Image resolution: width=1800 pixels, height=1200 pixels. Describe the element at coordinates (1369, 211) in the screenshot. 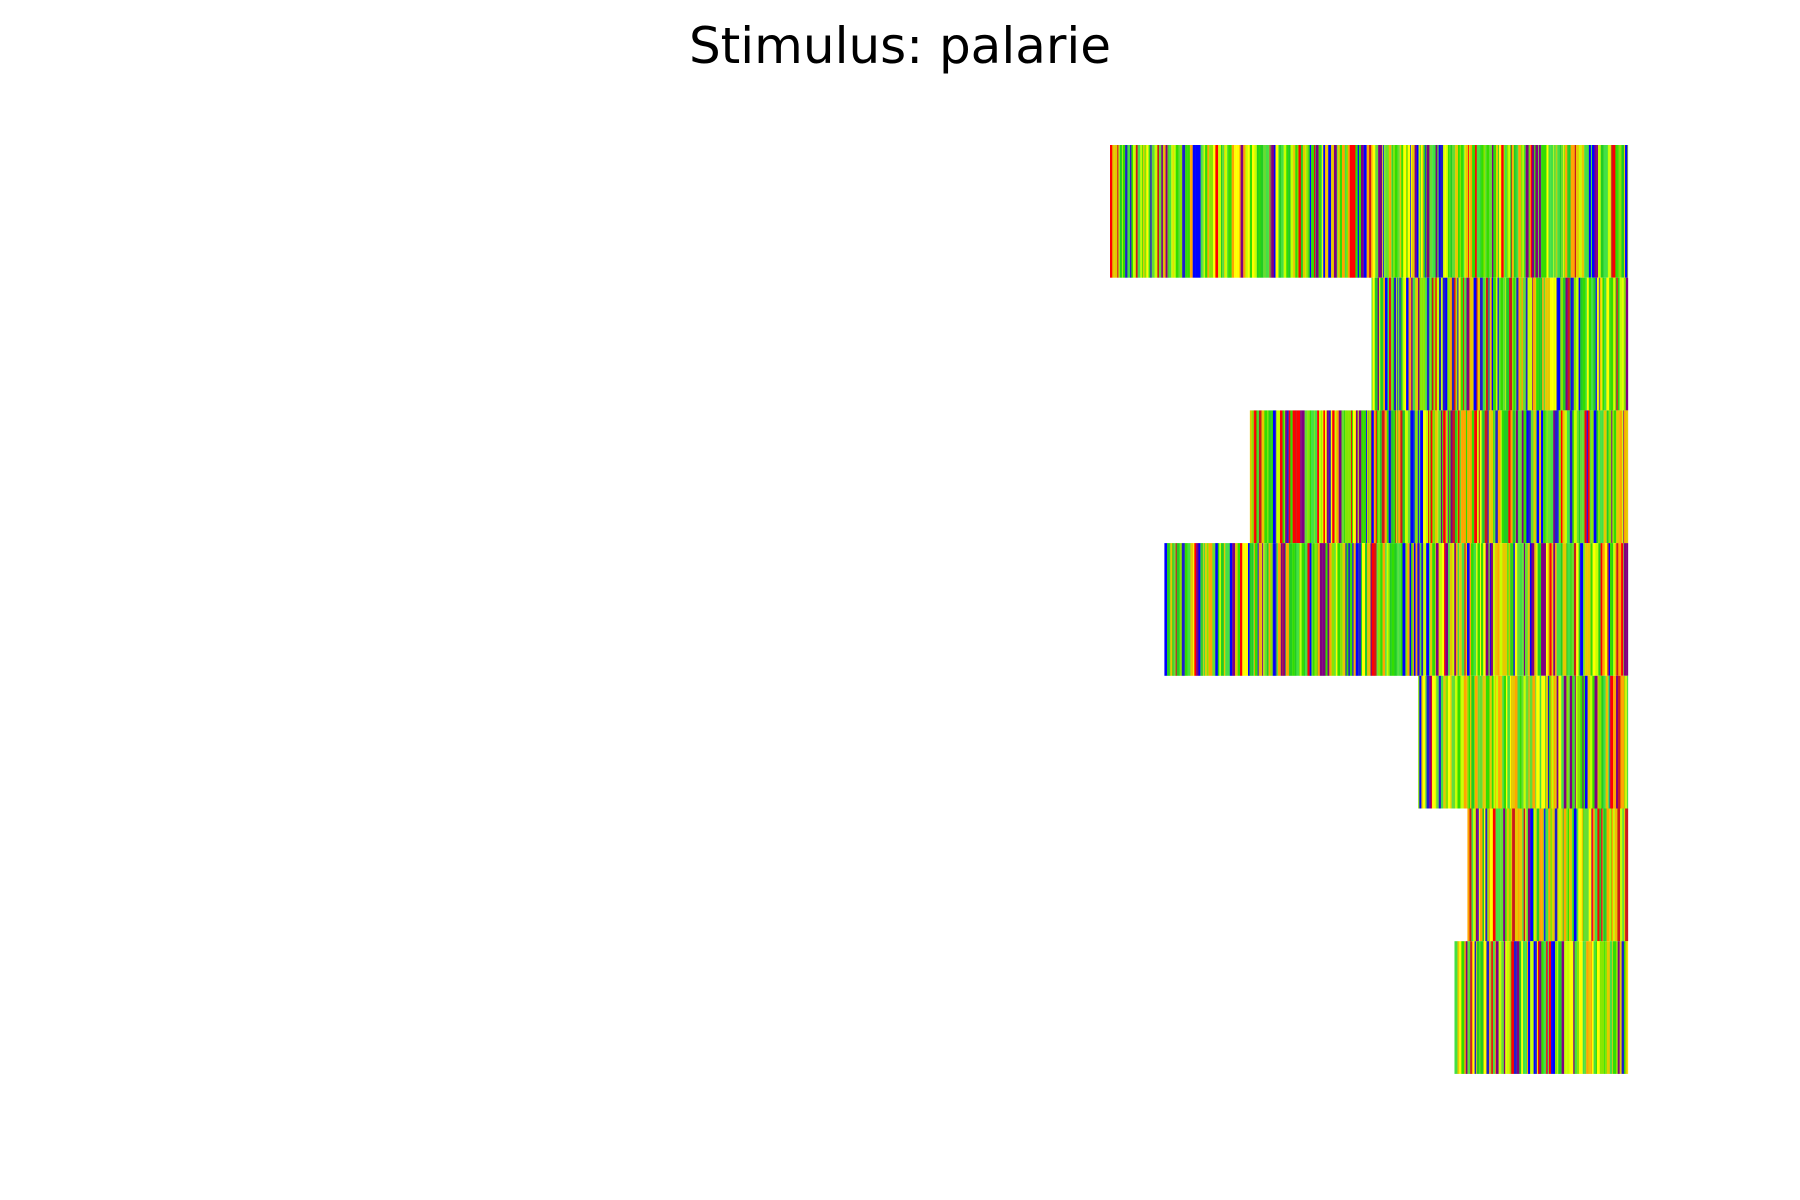

I see `raster-row` at that location.